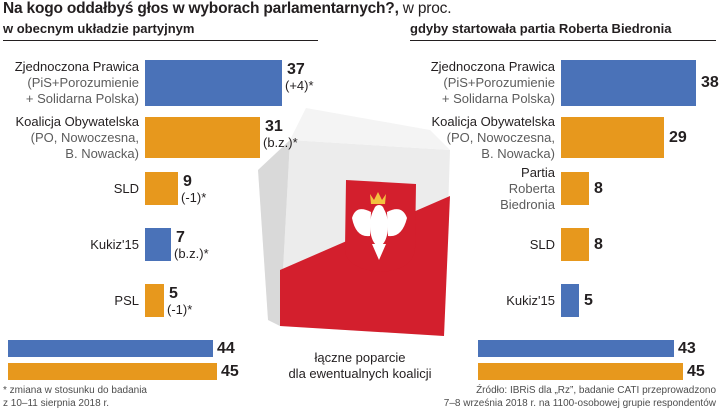 The height and width of the screenshot is (411, 720). I want to click on left-label-3-line-1: SLD, so click(126, 188).